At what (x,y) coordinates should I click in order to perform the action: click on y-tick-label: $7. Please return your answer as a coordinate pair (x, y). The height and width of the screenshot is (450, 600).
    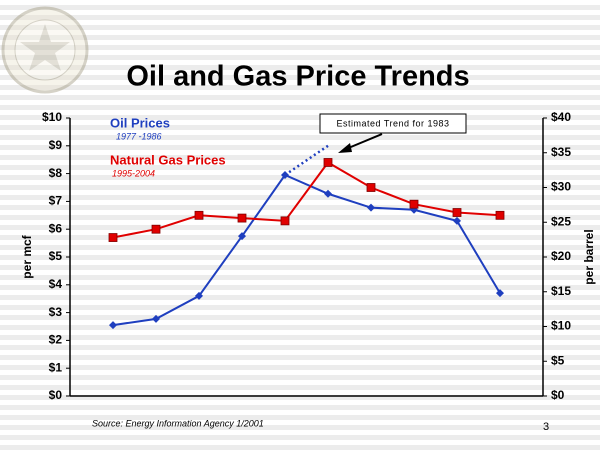
    Looking at the image, I should click on (56, 201).